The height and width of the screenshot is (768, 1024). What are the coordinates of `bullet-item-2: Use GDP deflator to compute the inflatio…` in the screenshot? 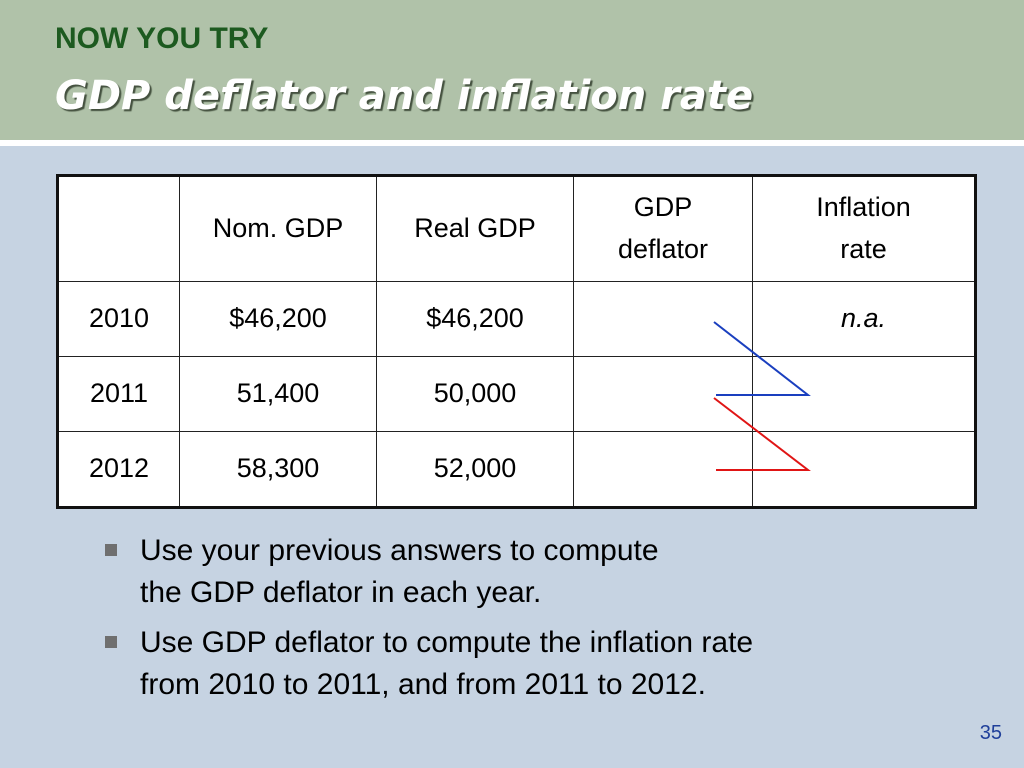 It's located at (543, 664).